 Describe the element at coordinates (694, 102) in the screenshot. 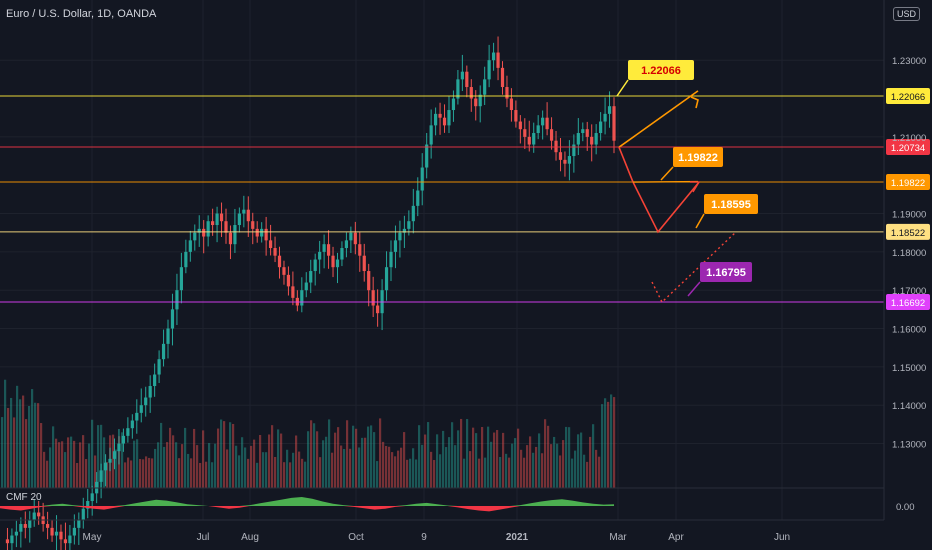

I see `arrow-head` at that location.